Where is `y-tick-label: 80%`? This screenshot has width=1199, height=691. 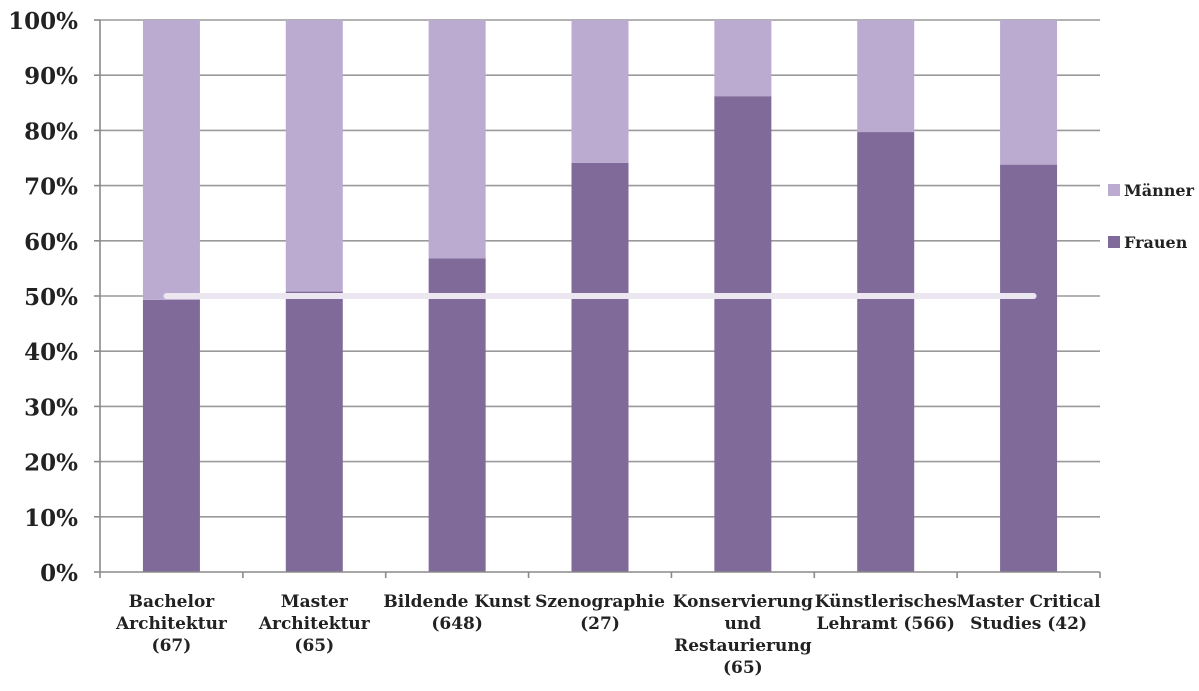 y-tick-label: 80% is located at coordinates (51, 131).